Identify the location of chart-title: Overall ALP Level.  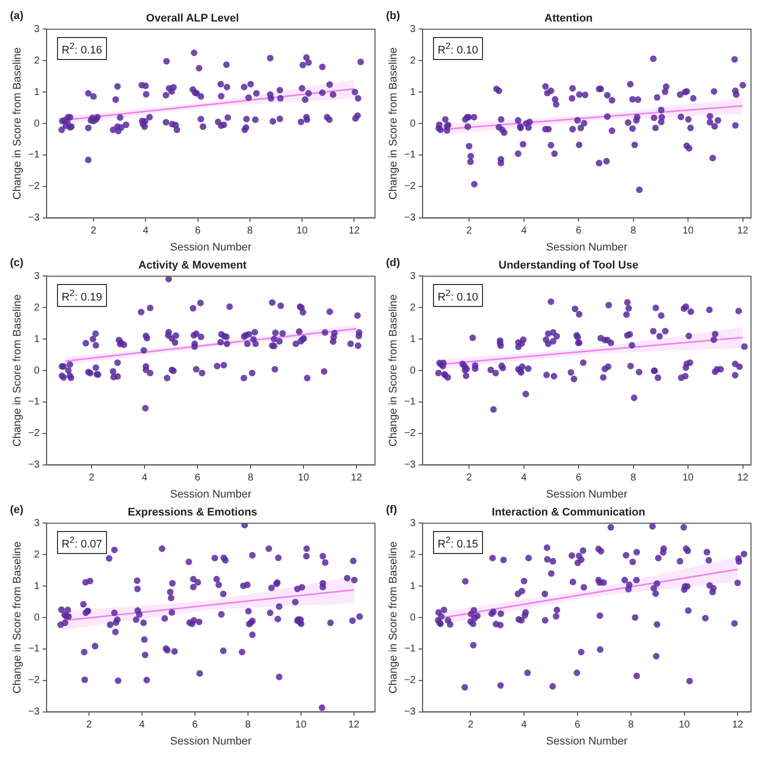
(192, 18).